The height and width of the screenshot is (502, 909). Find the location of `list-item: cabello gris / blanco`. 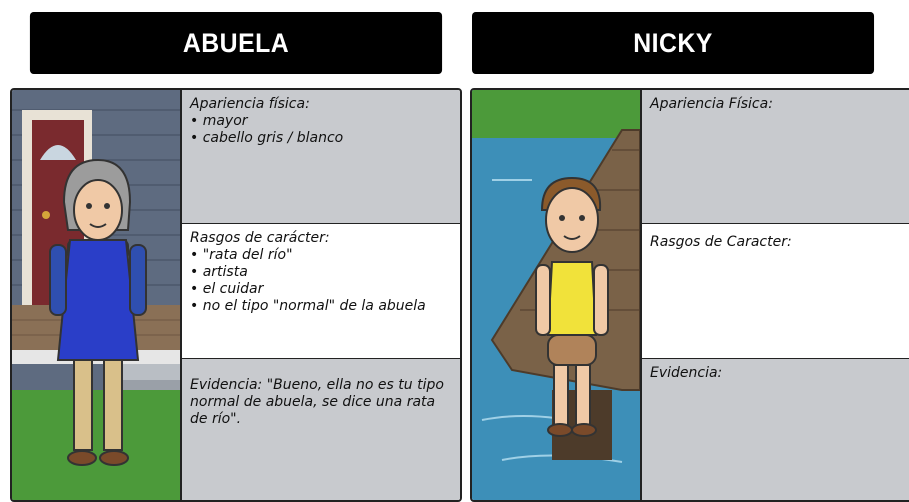

list-item: cabello gris / blanco is located at coordinates (321, 138).